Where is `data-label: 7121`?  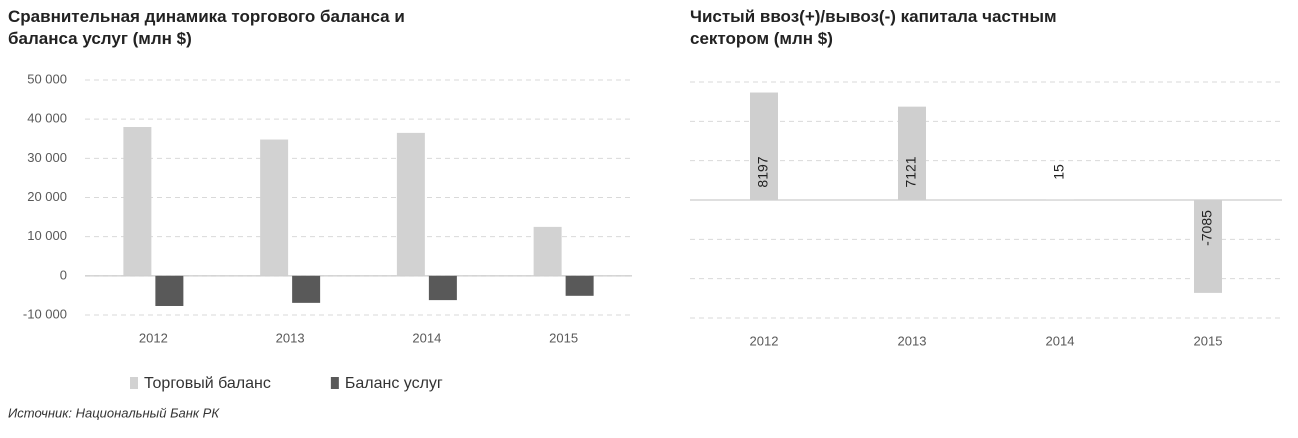 data-label: 7121 is located at coordinates (911, 171).